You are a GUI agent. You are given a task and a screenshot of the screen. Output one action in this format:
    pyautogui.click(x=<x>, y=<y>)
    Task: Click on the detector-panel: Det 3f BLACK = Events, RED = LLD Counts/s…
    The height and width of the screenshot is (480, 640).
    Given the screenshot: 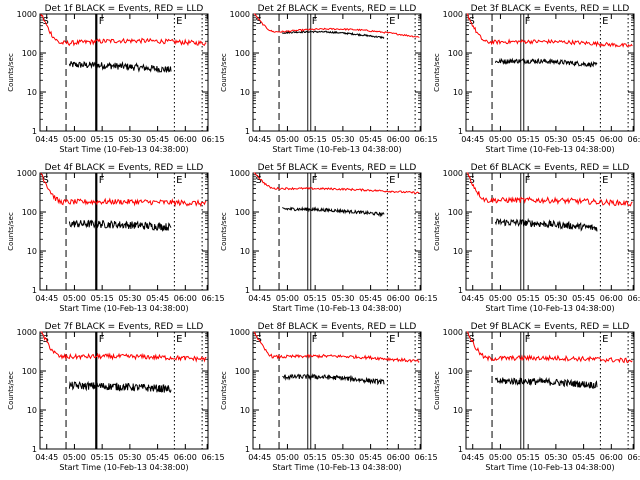 What is the action you would take?
    pyautogui.click(x=536, y=79)
    